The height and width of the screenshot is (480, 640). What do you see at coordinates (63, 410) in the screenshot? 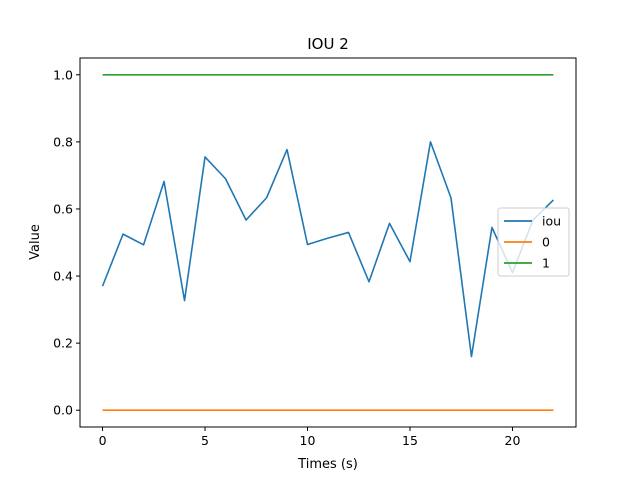
I see `y-tick-label: 0.0` at bounding box center [63, 410].